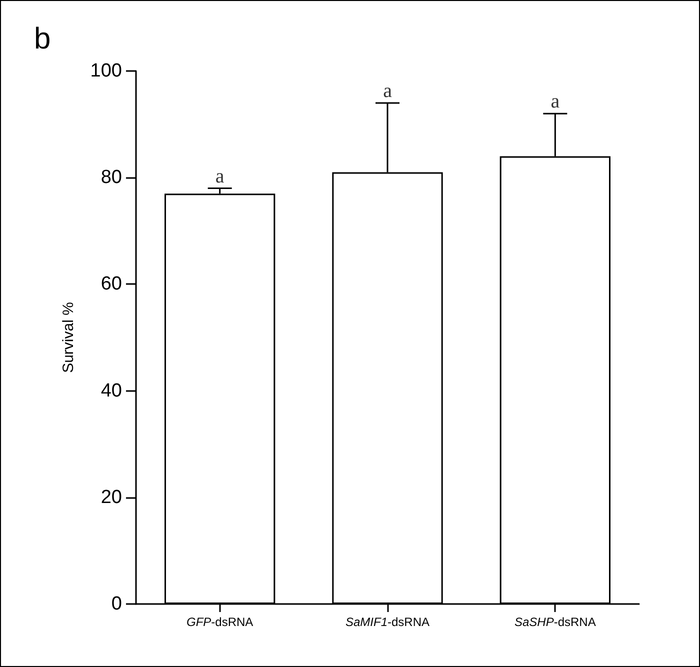 The width and height of the screenshot is (700, 667). I want to click on y-axis-title: Survival %, so click(68, 337).